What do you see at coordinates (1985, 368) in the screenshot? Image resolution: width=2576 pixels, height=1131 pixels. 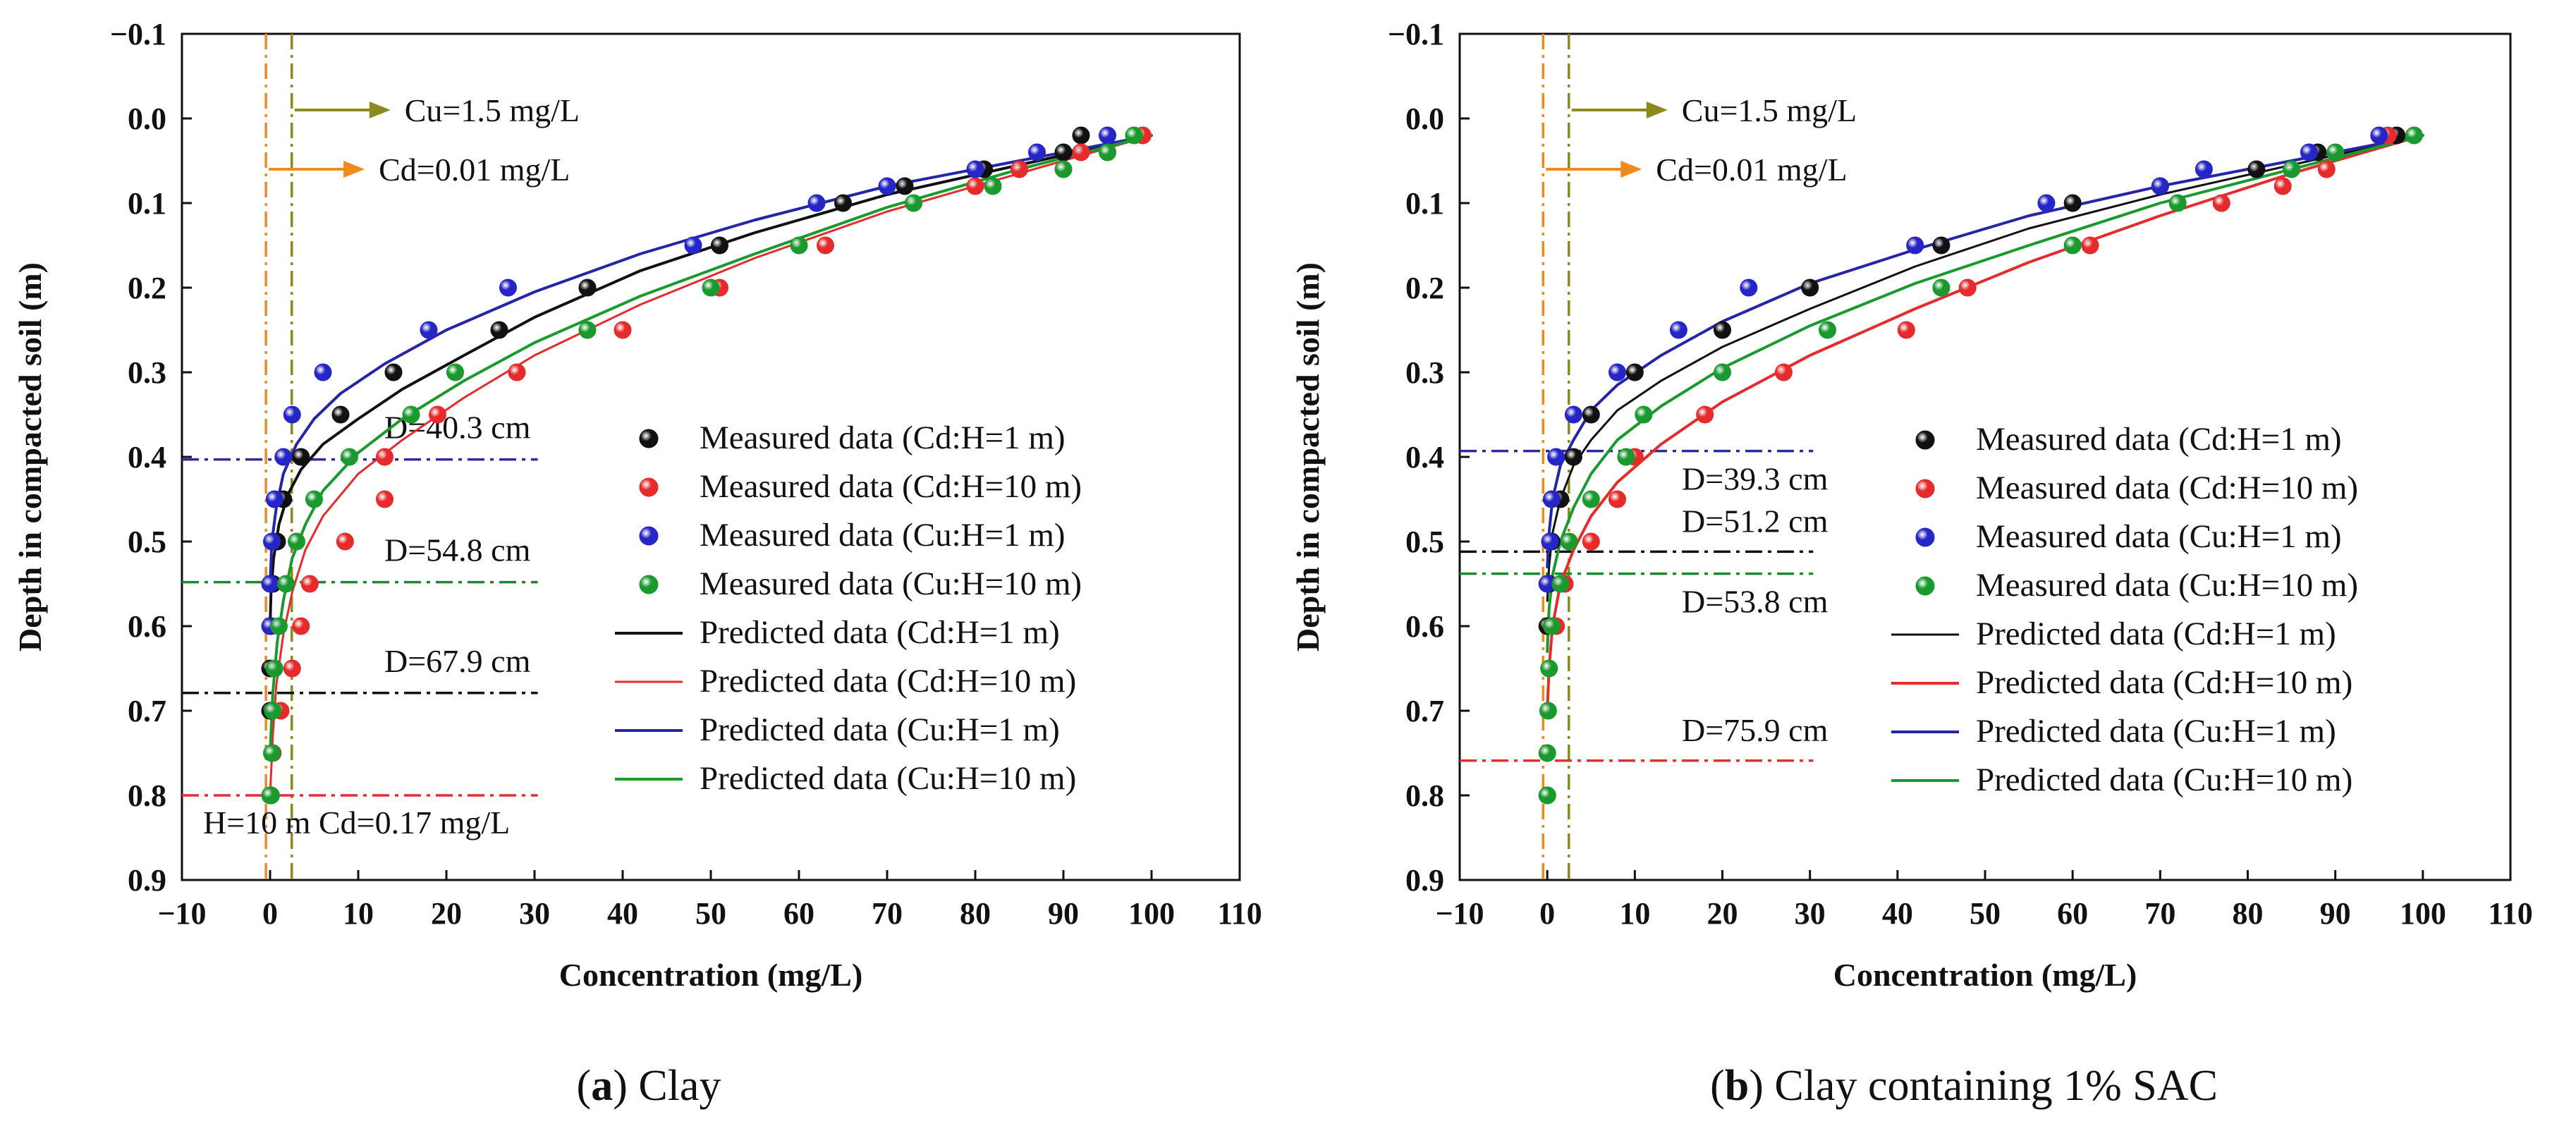 I see `predicted-curve` at bounding box center [1985, 368].